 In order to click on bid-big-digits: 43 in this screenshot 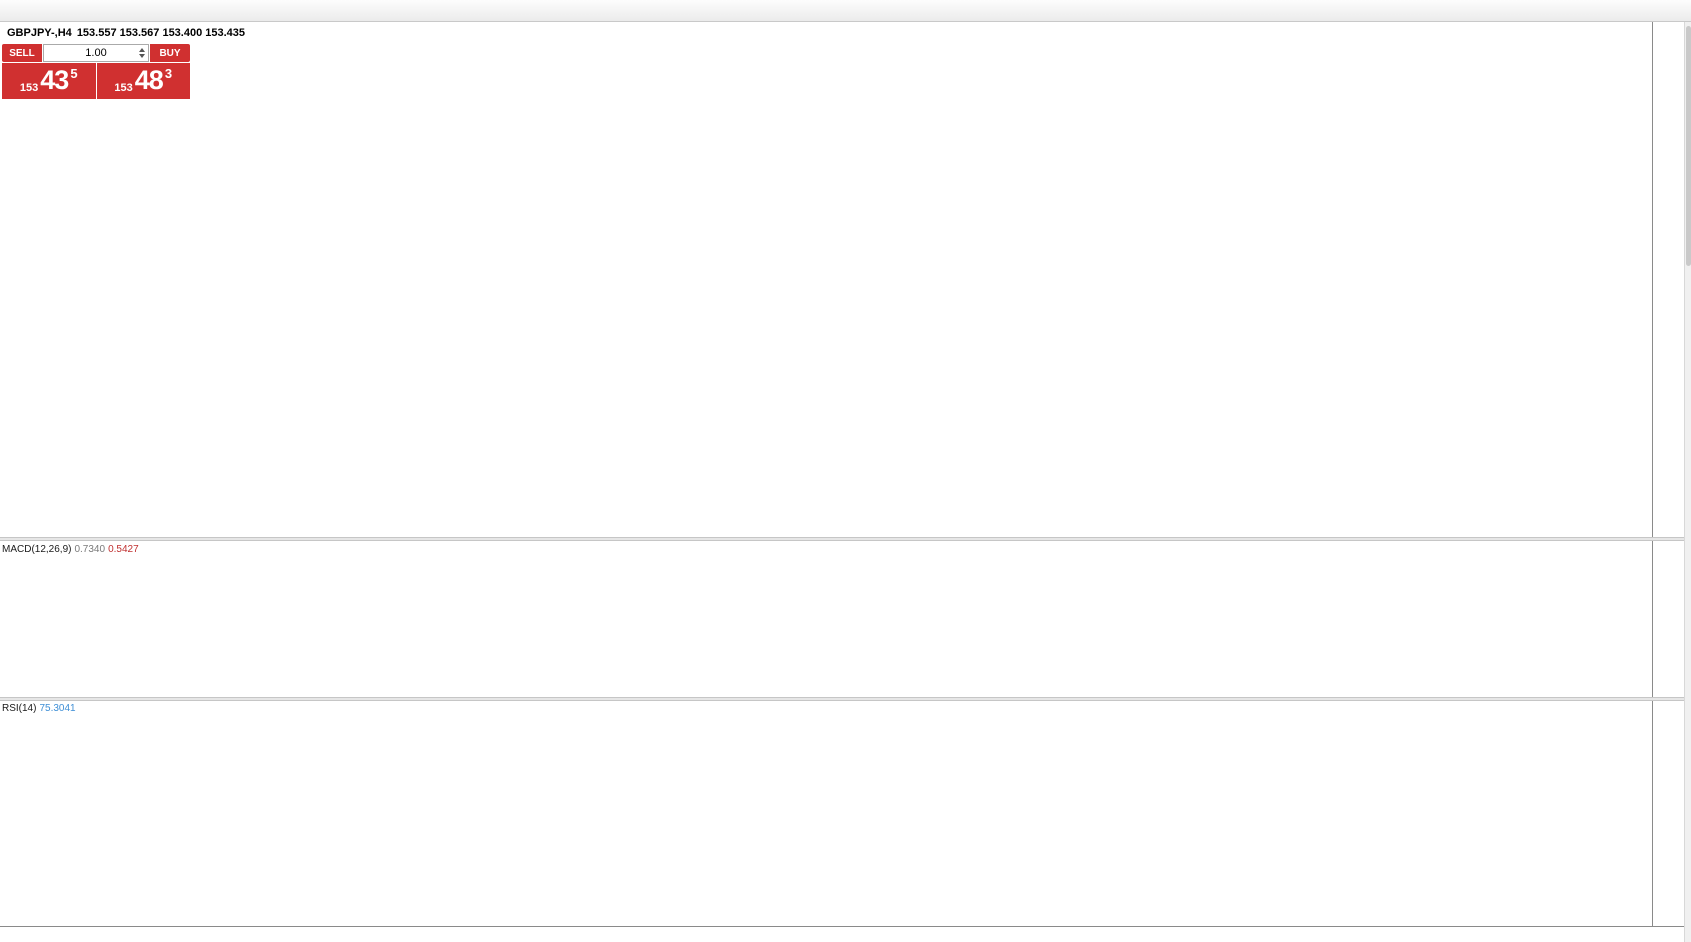, I will do `click(54, 80)`.